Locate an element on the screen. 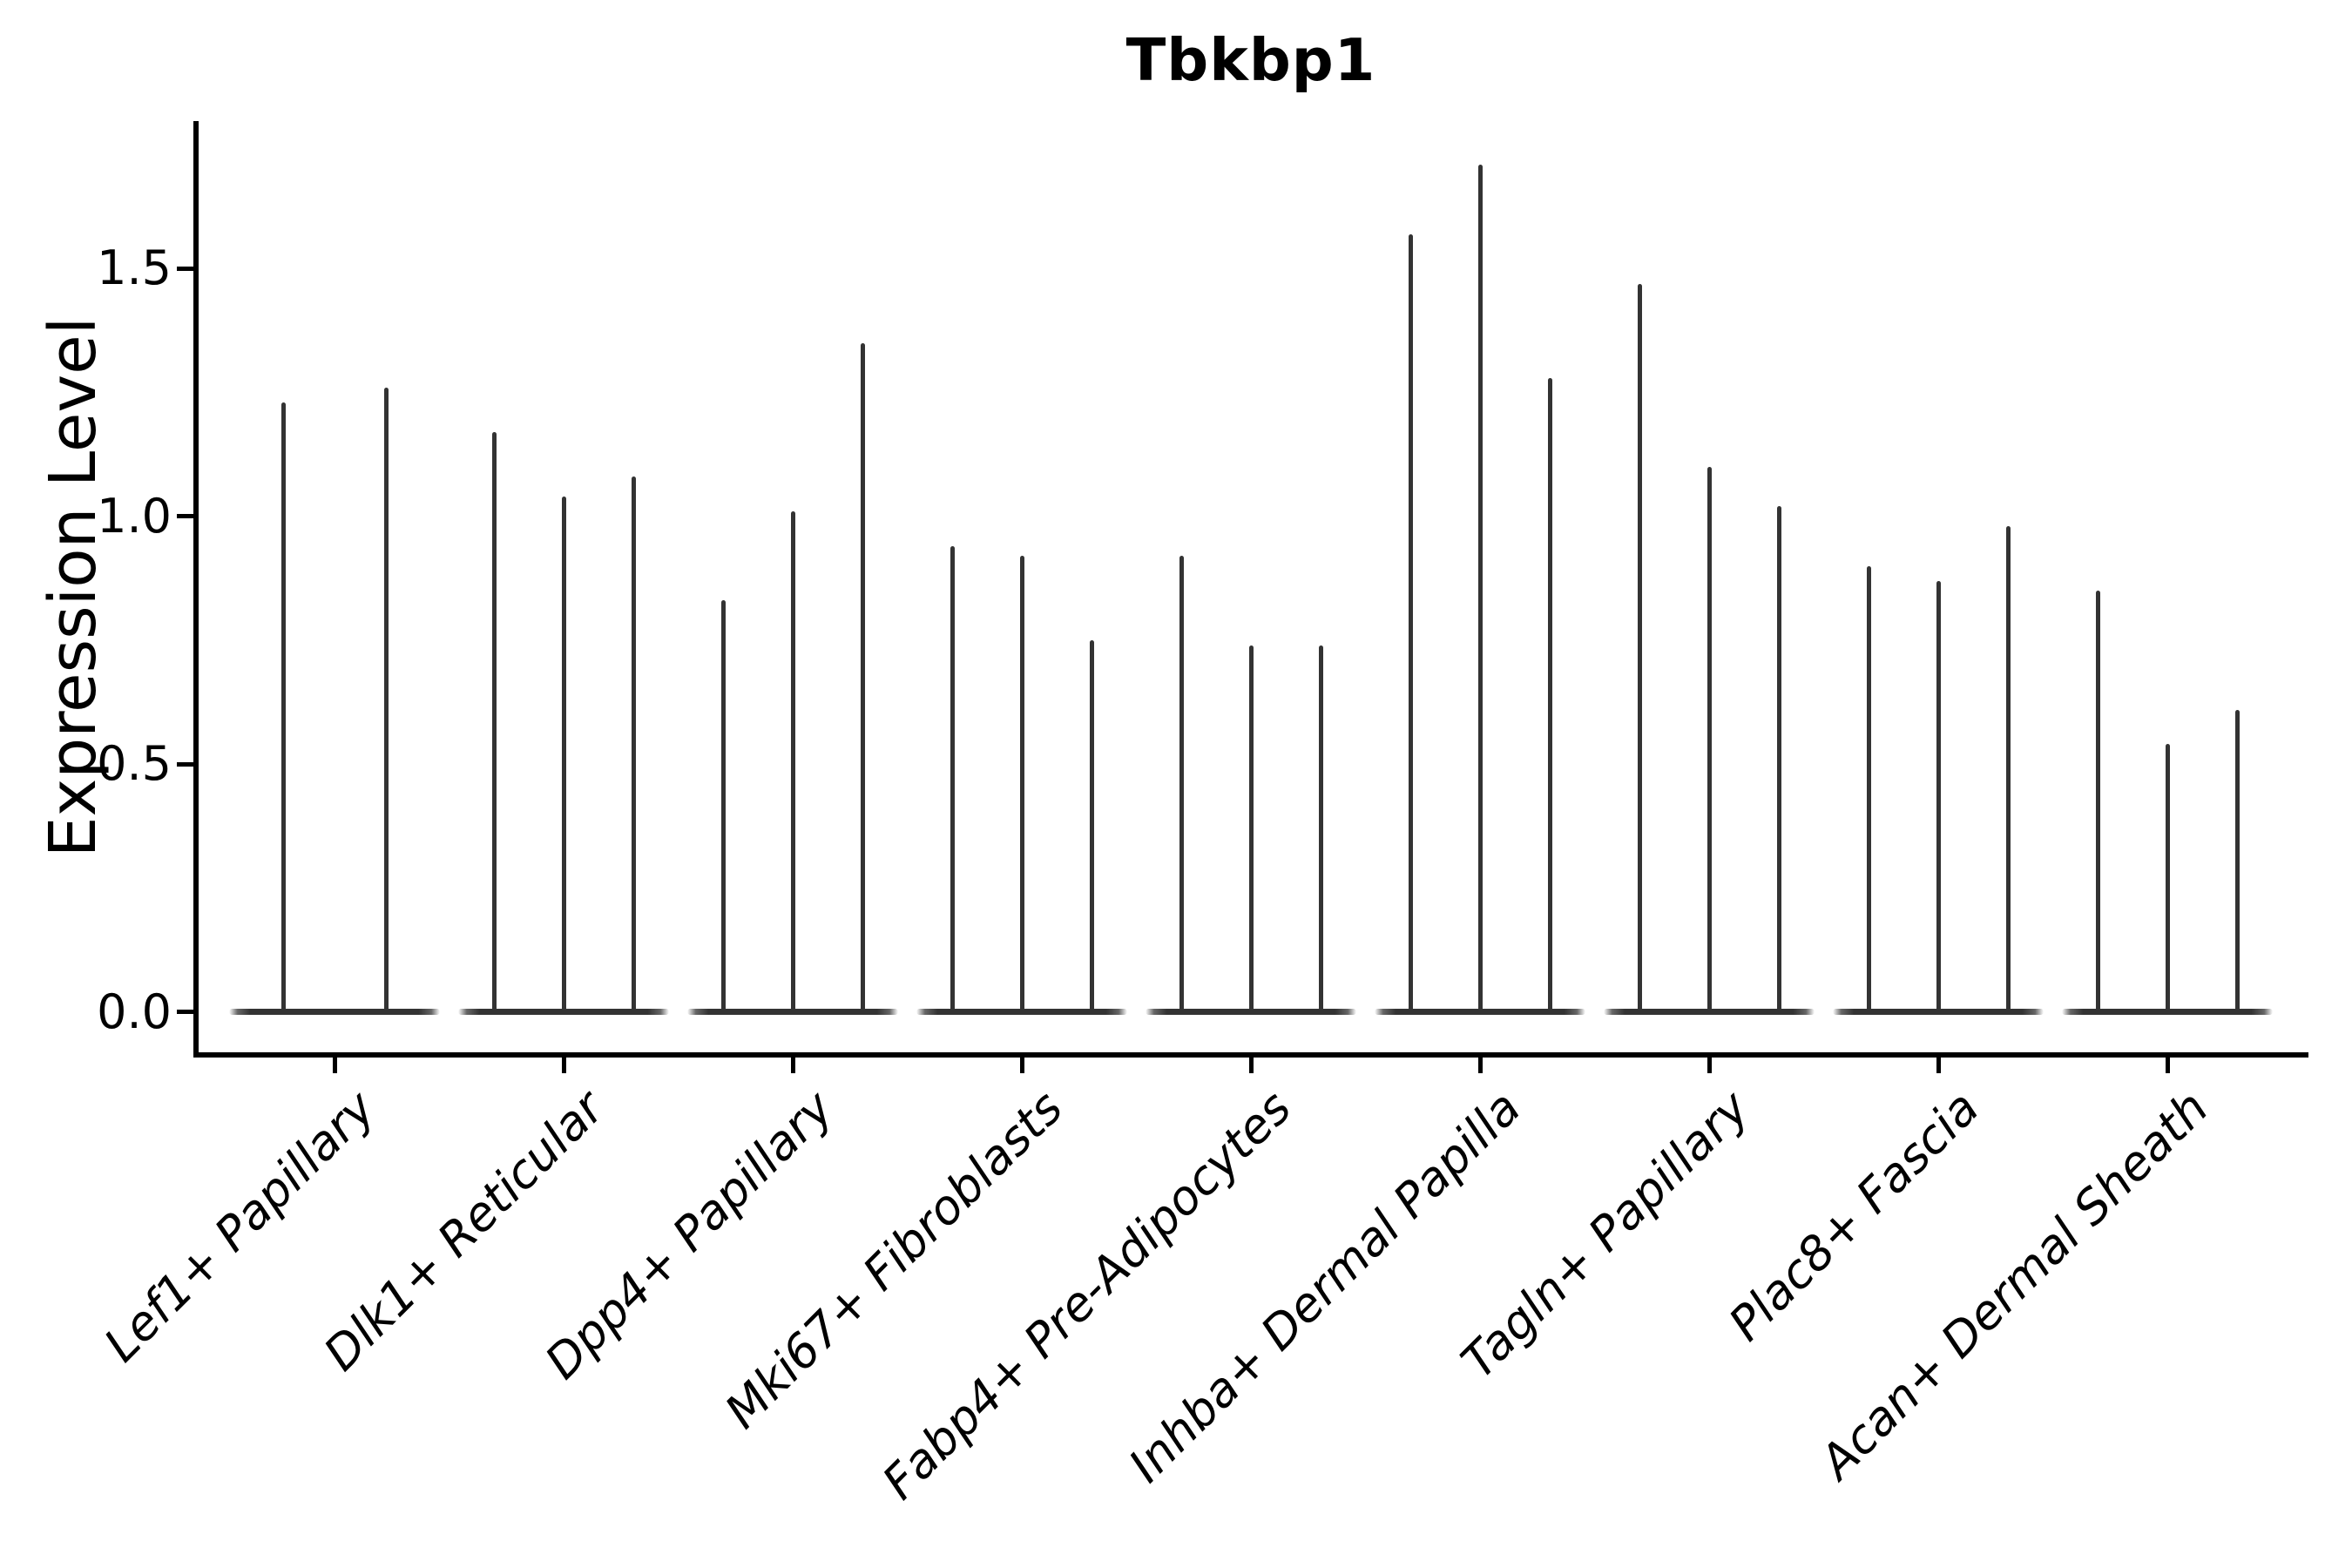 Image resolution: width=2352 pixels, height=1568 pixels. x-axis-spine is located at coordinates (1250, 1055).